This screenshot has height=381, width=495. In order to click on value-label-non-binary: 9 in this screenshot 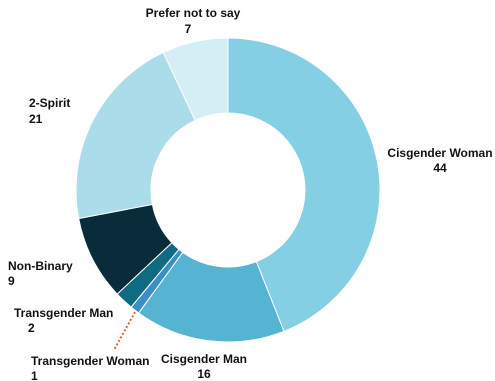, I will do `click(11, 281)`.